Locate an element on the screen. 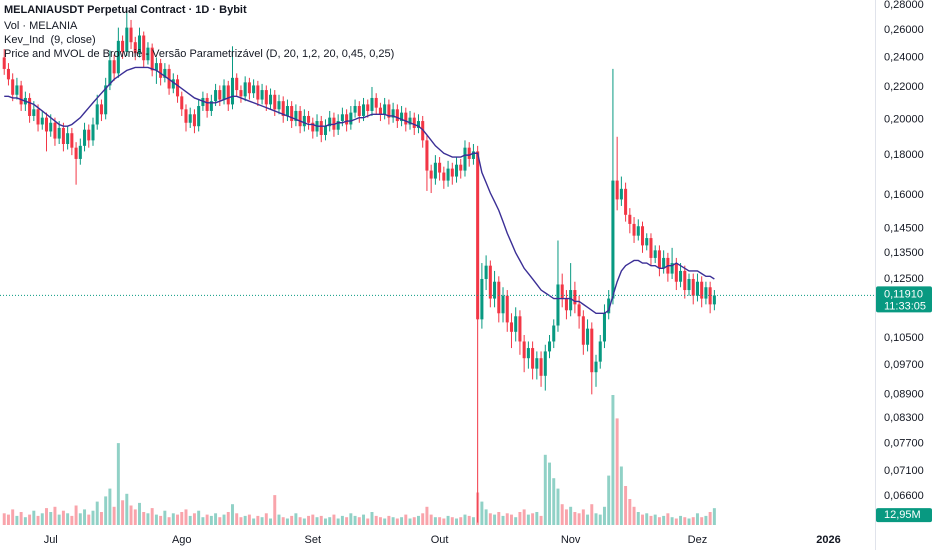 The height and width of the screenshot is (550, 932). countdown-label: 11:33:05 is located at coordinates (905, 306).